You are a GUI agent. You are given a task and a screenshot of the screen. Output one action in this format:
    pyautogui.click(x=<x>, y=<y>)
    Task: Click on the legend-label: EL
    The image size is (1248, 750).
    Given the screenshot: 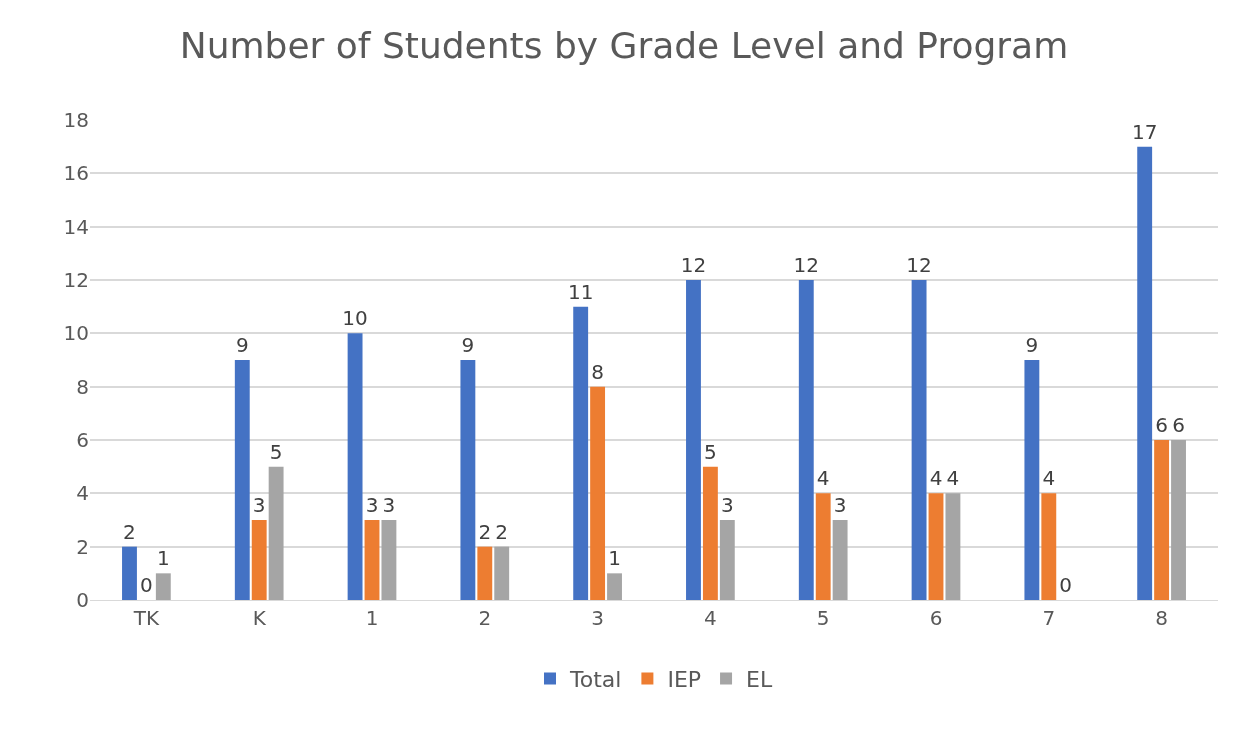 What is the action you would take?
    pyautogui.click(x=759, y=679)
    